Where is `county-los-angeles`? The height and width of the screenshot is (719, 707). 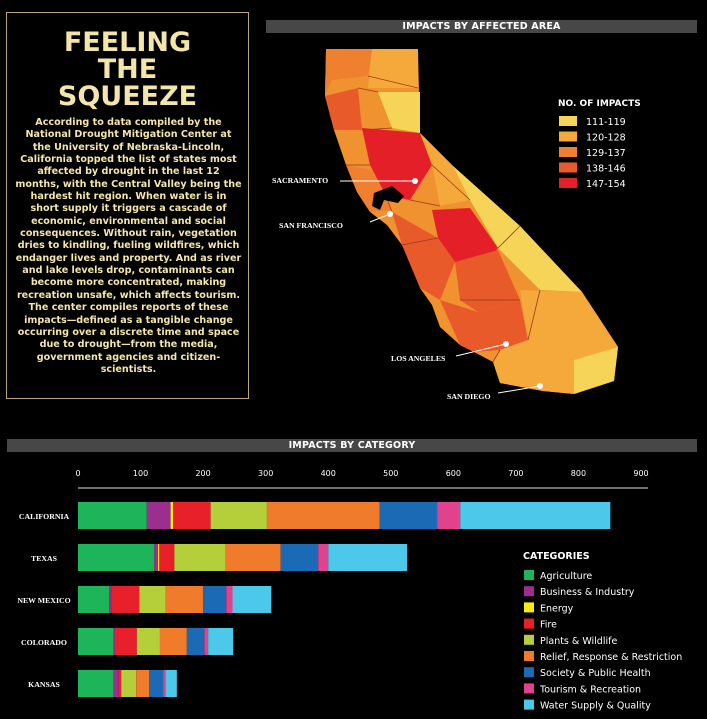
county-los-angeles is located at coordinates (484, 326).